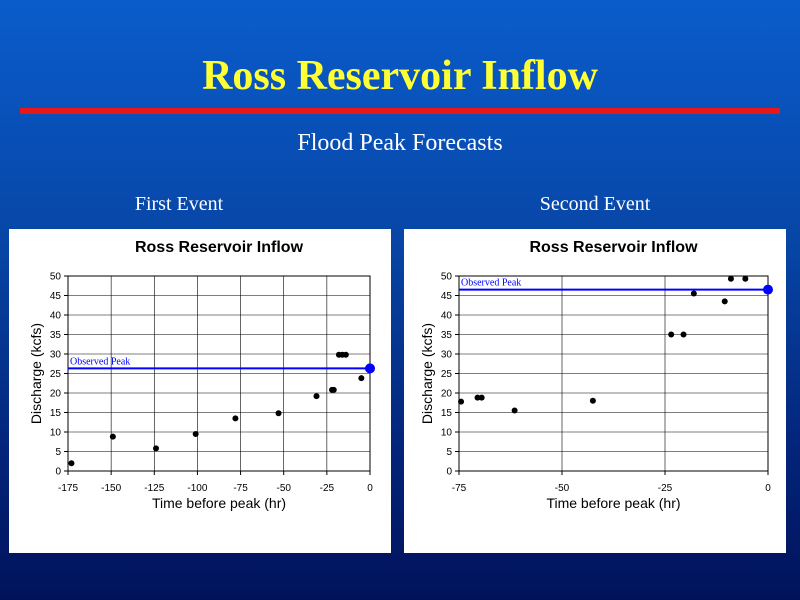 The width and height of the screenshot is (800, 600). I want to click on title-divider, so click(400, 111).